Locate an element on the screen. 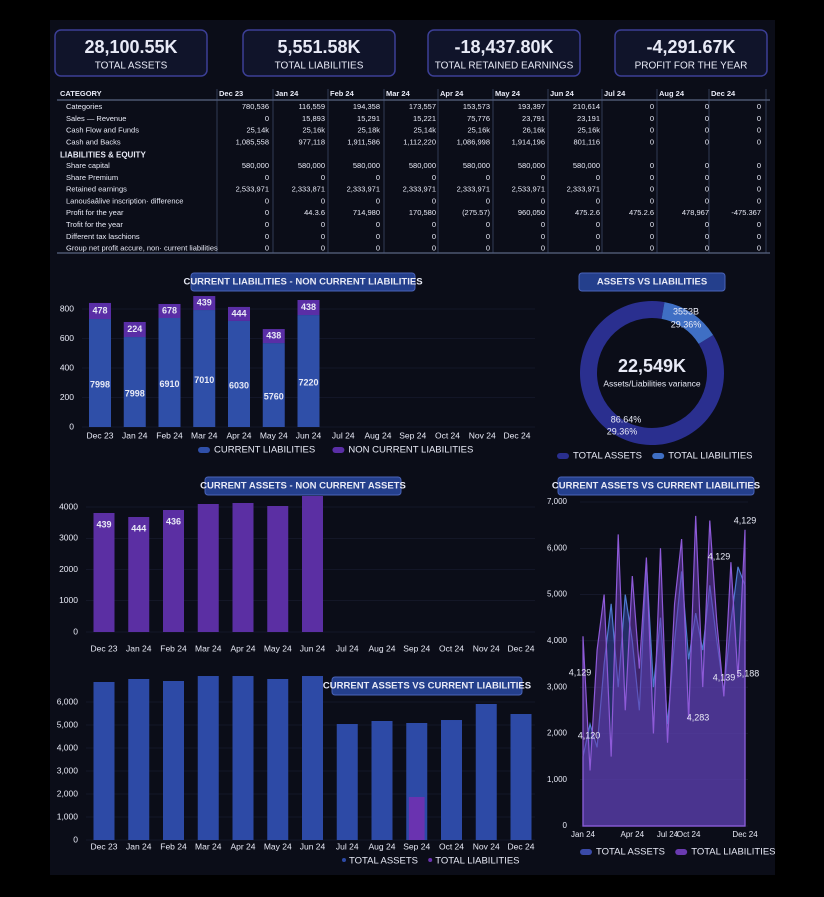 The image size is (824, 897). table-header: Jul 24 is located at coordinates (615, 93).